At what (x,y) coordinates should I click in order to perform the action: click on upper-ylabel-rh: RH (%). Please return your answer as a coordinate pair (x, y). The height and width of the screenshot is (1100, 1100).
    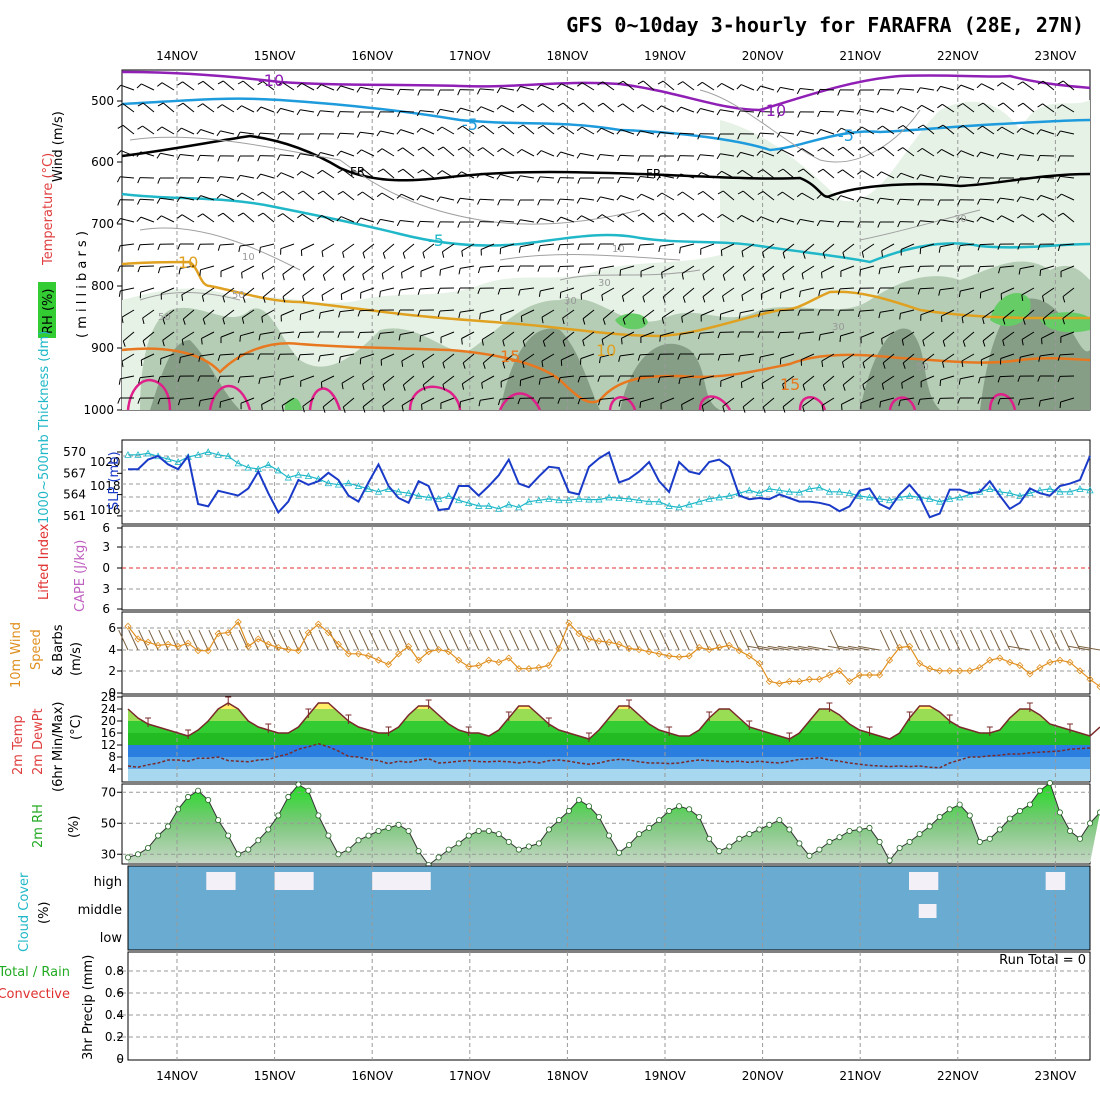
    Looking at the image, I should click on (48, 311).